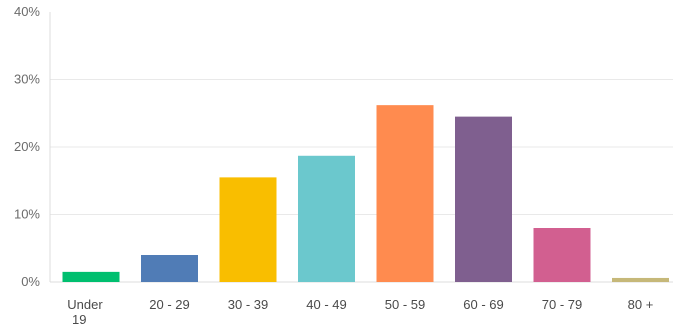 The image size is (673, 326). Describe the element at coordinates (326, 304) in the screenshot. I see `x-tick-label: 40 - 49` at that location.